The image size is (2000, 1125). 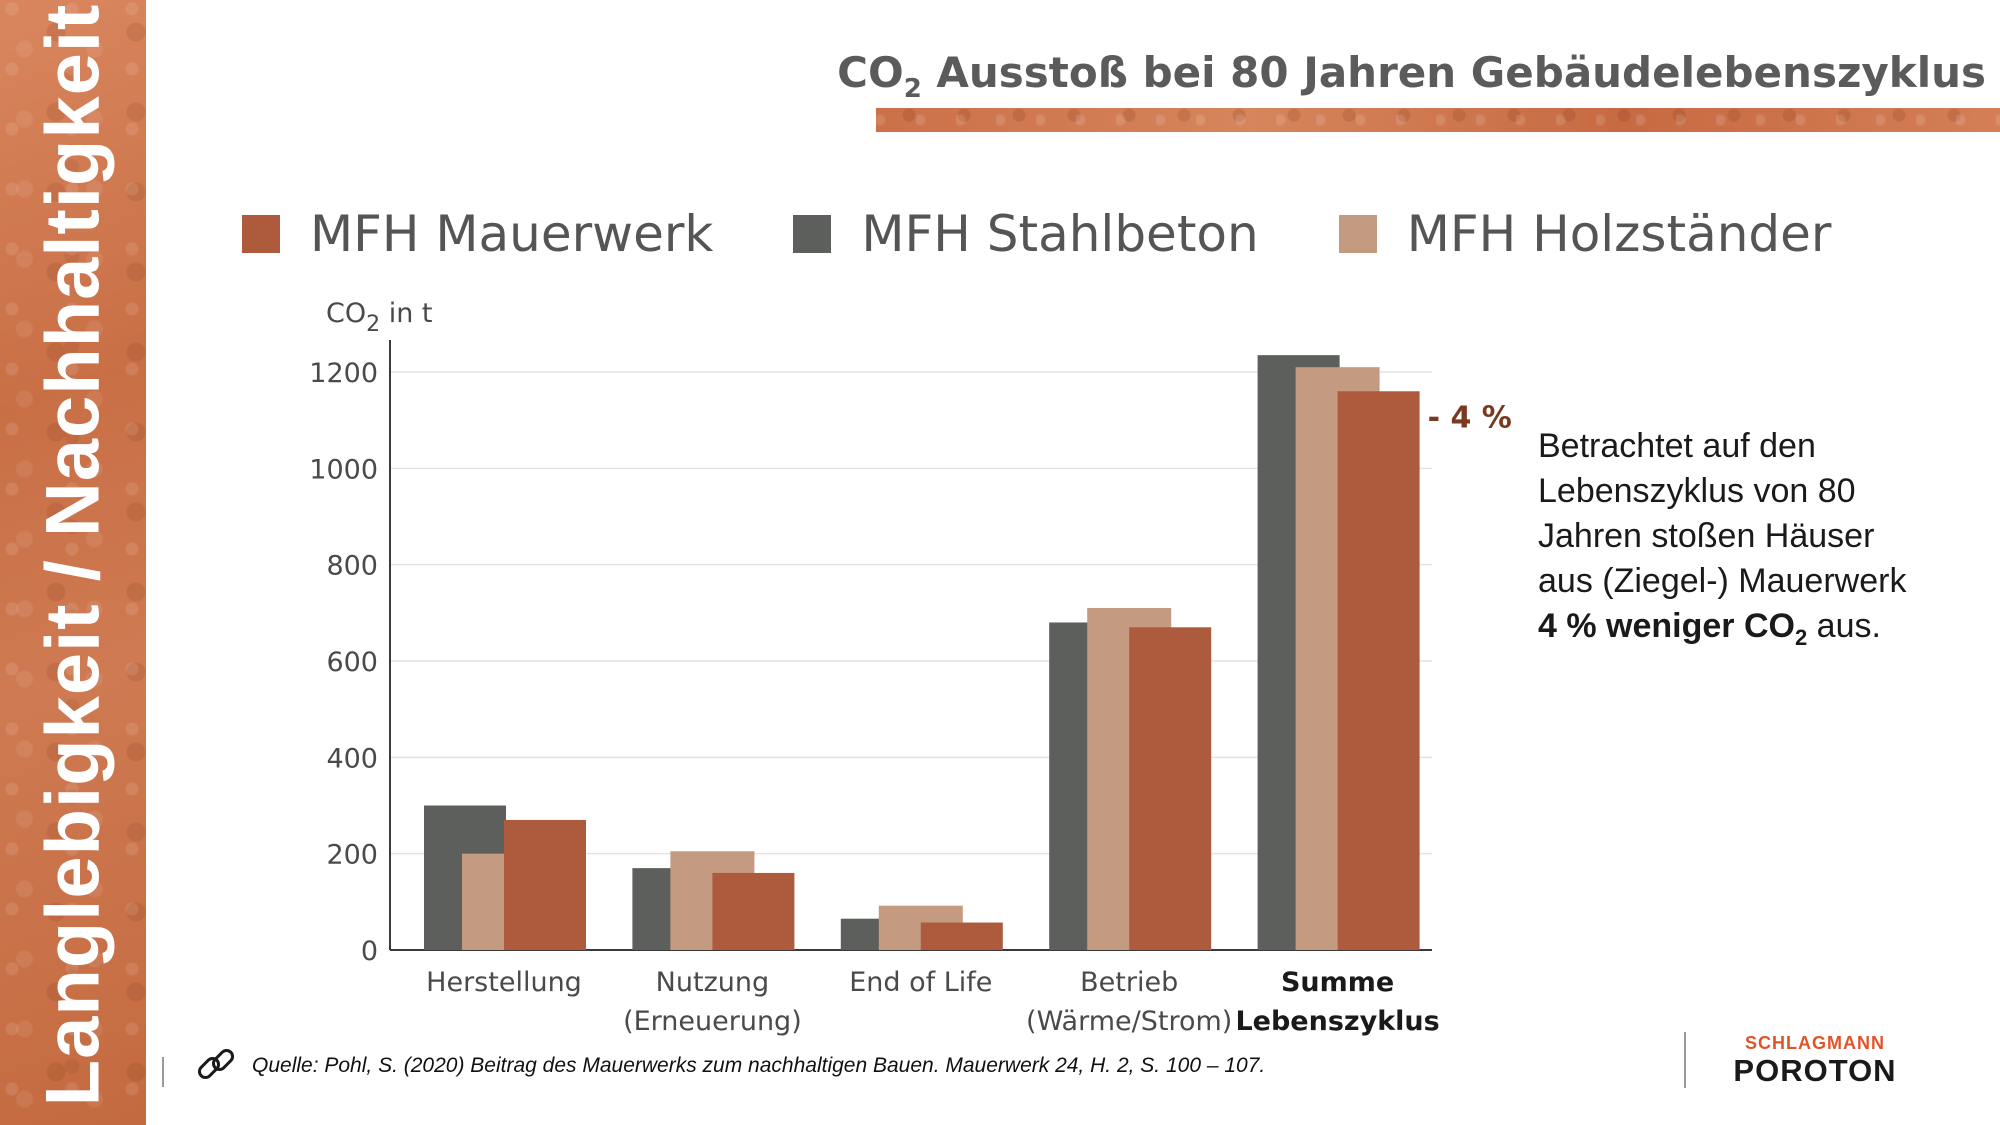 I want to click on legend-label-stahlbeton: MFH Stahlbeton, so click(x=1060, y=234).